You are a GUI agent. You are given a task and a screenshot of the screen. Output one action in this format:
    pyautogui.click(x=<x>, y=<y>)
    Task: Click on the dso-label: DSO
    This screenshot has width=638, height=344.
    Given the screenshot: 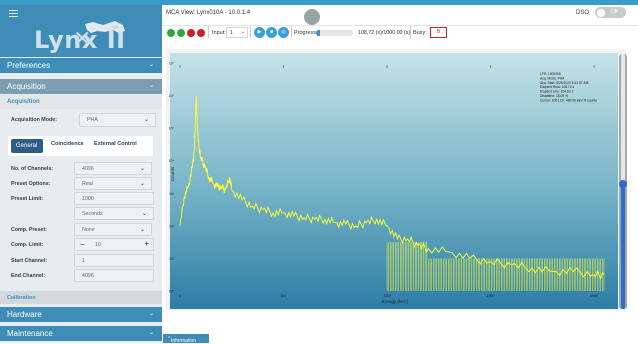 What is the action you would take?
    pyautogui.click(x=583, y=13)
    